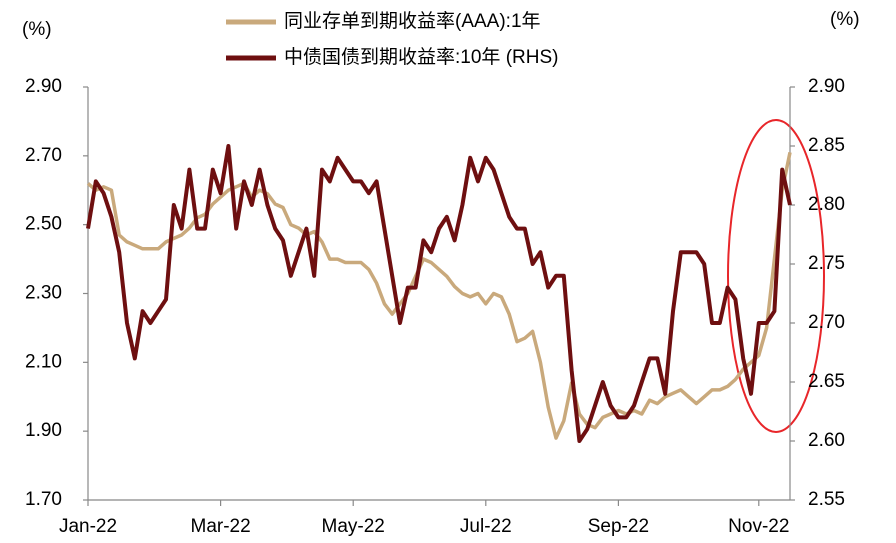 The width and height of the screenshot is (896, 543). What do you see at coordinates (845, 19) in the screenshot?
I see `y2-axis-label: (%)` at bounding box center [845, 19].